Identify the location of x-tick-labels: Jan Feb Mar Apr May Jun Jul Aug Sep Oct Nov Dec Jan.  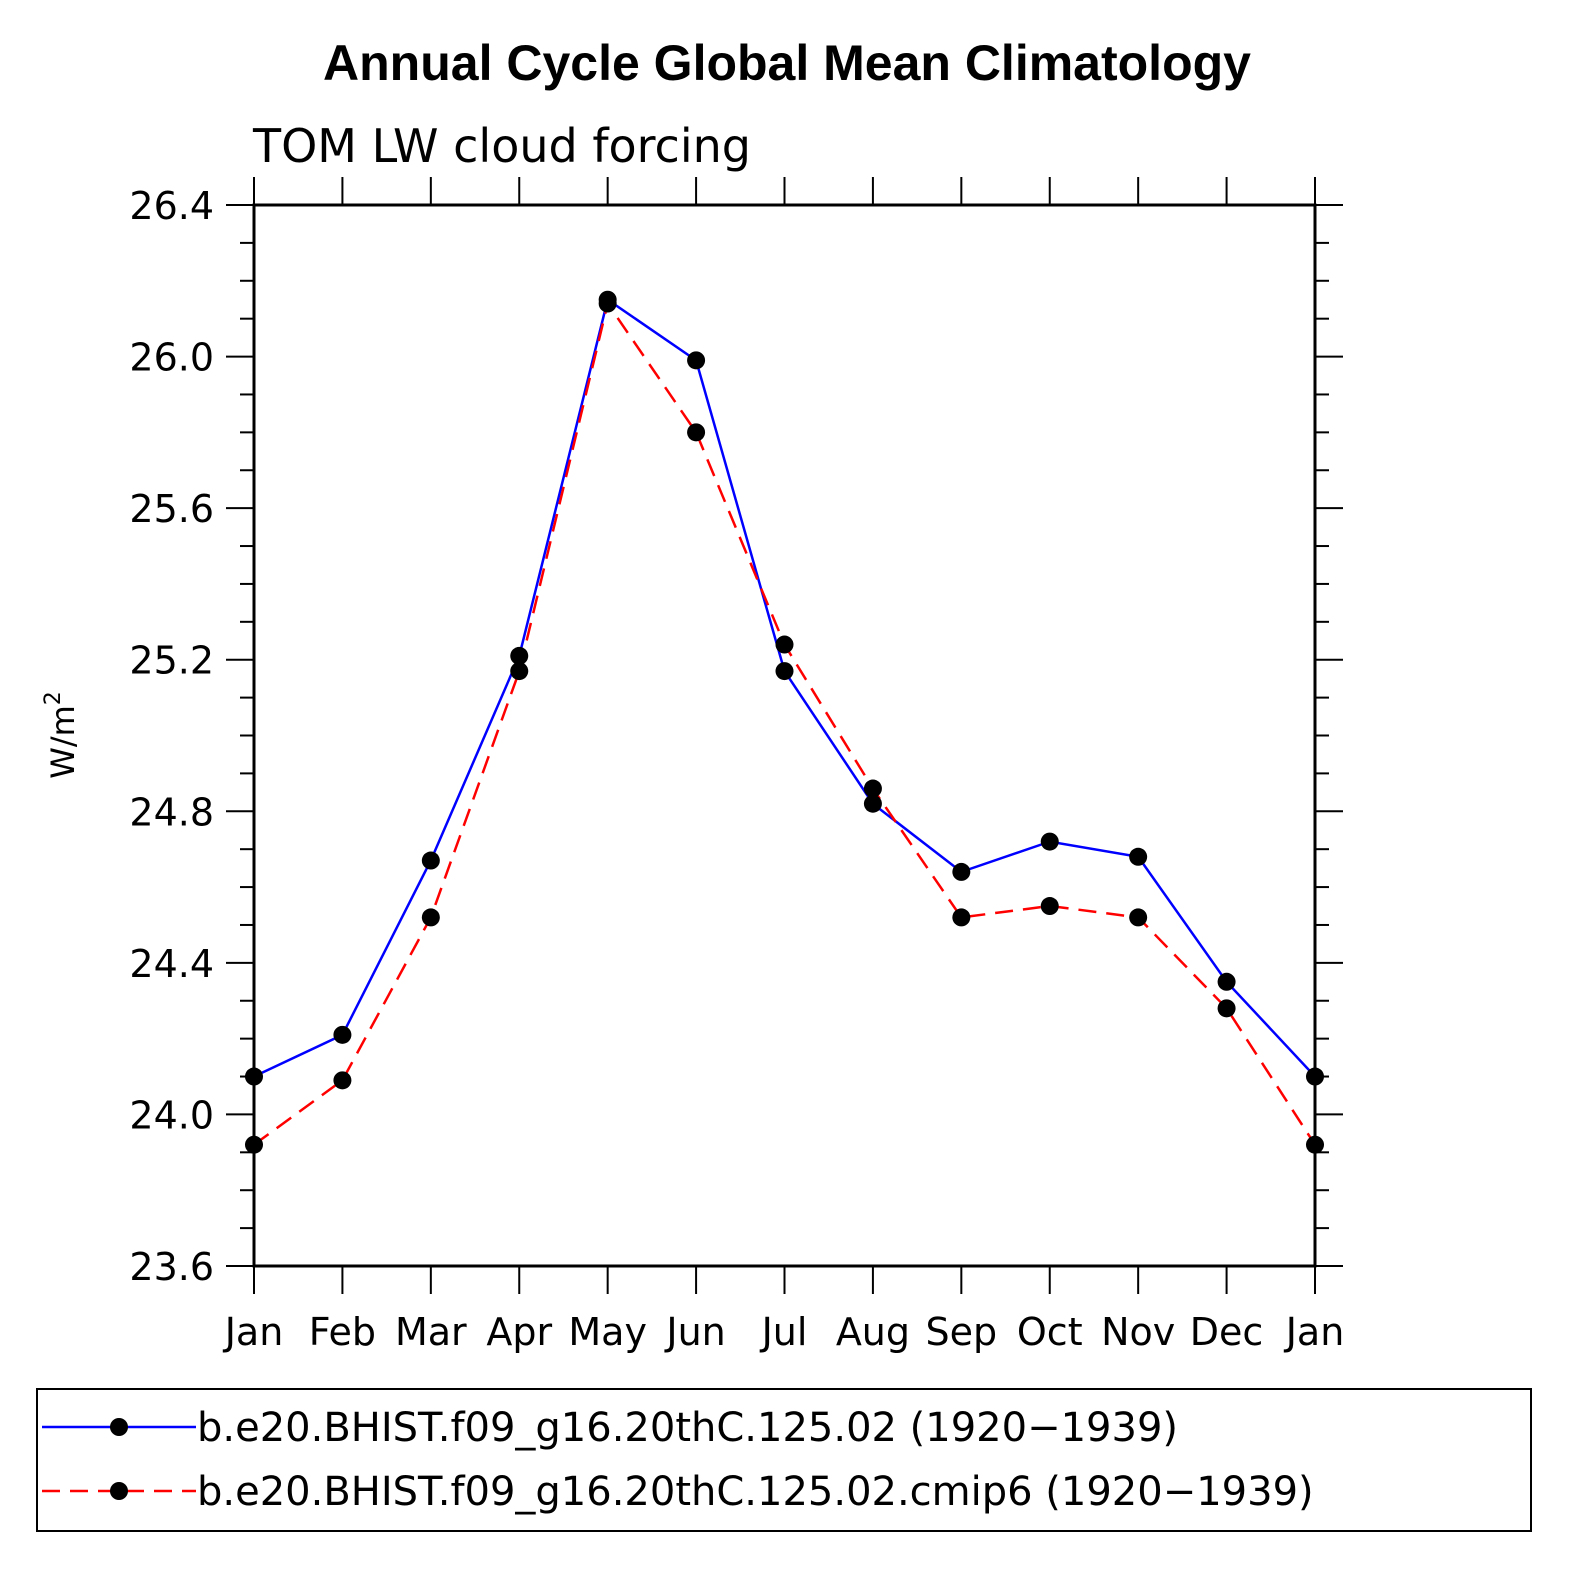
(784, 1332).